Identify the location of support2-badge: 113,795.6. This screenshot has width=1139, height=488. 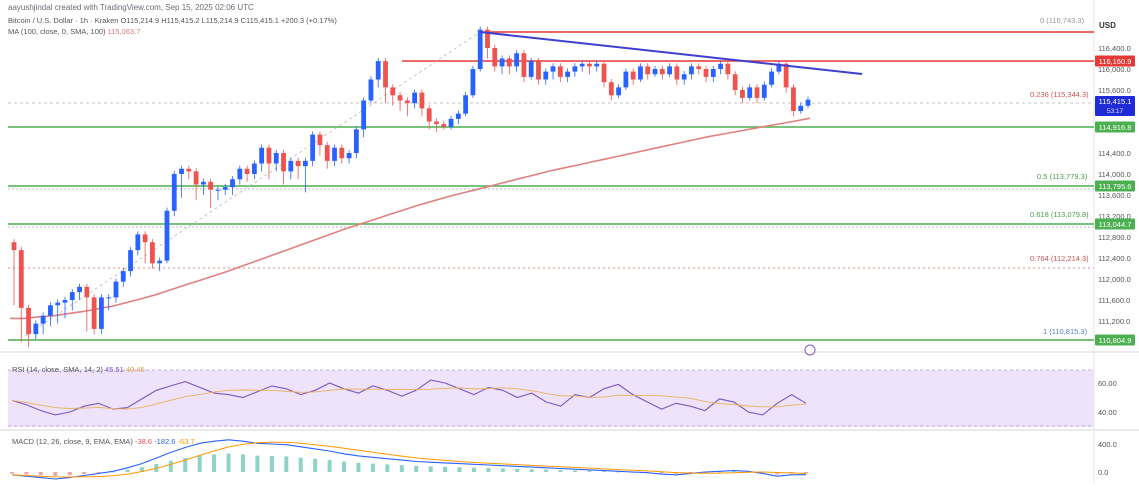
(1115, 186).